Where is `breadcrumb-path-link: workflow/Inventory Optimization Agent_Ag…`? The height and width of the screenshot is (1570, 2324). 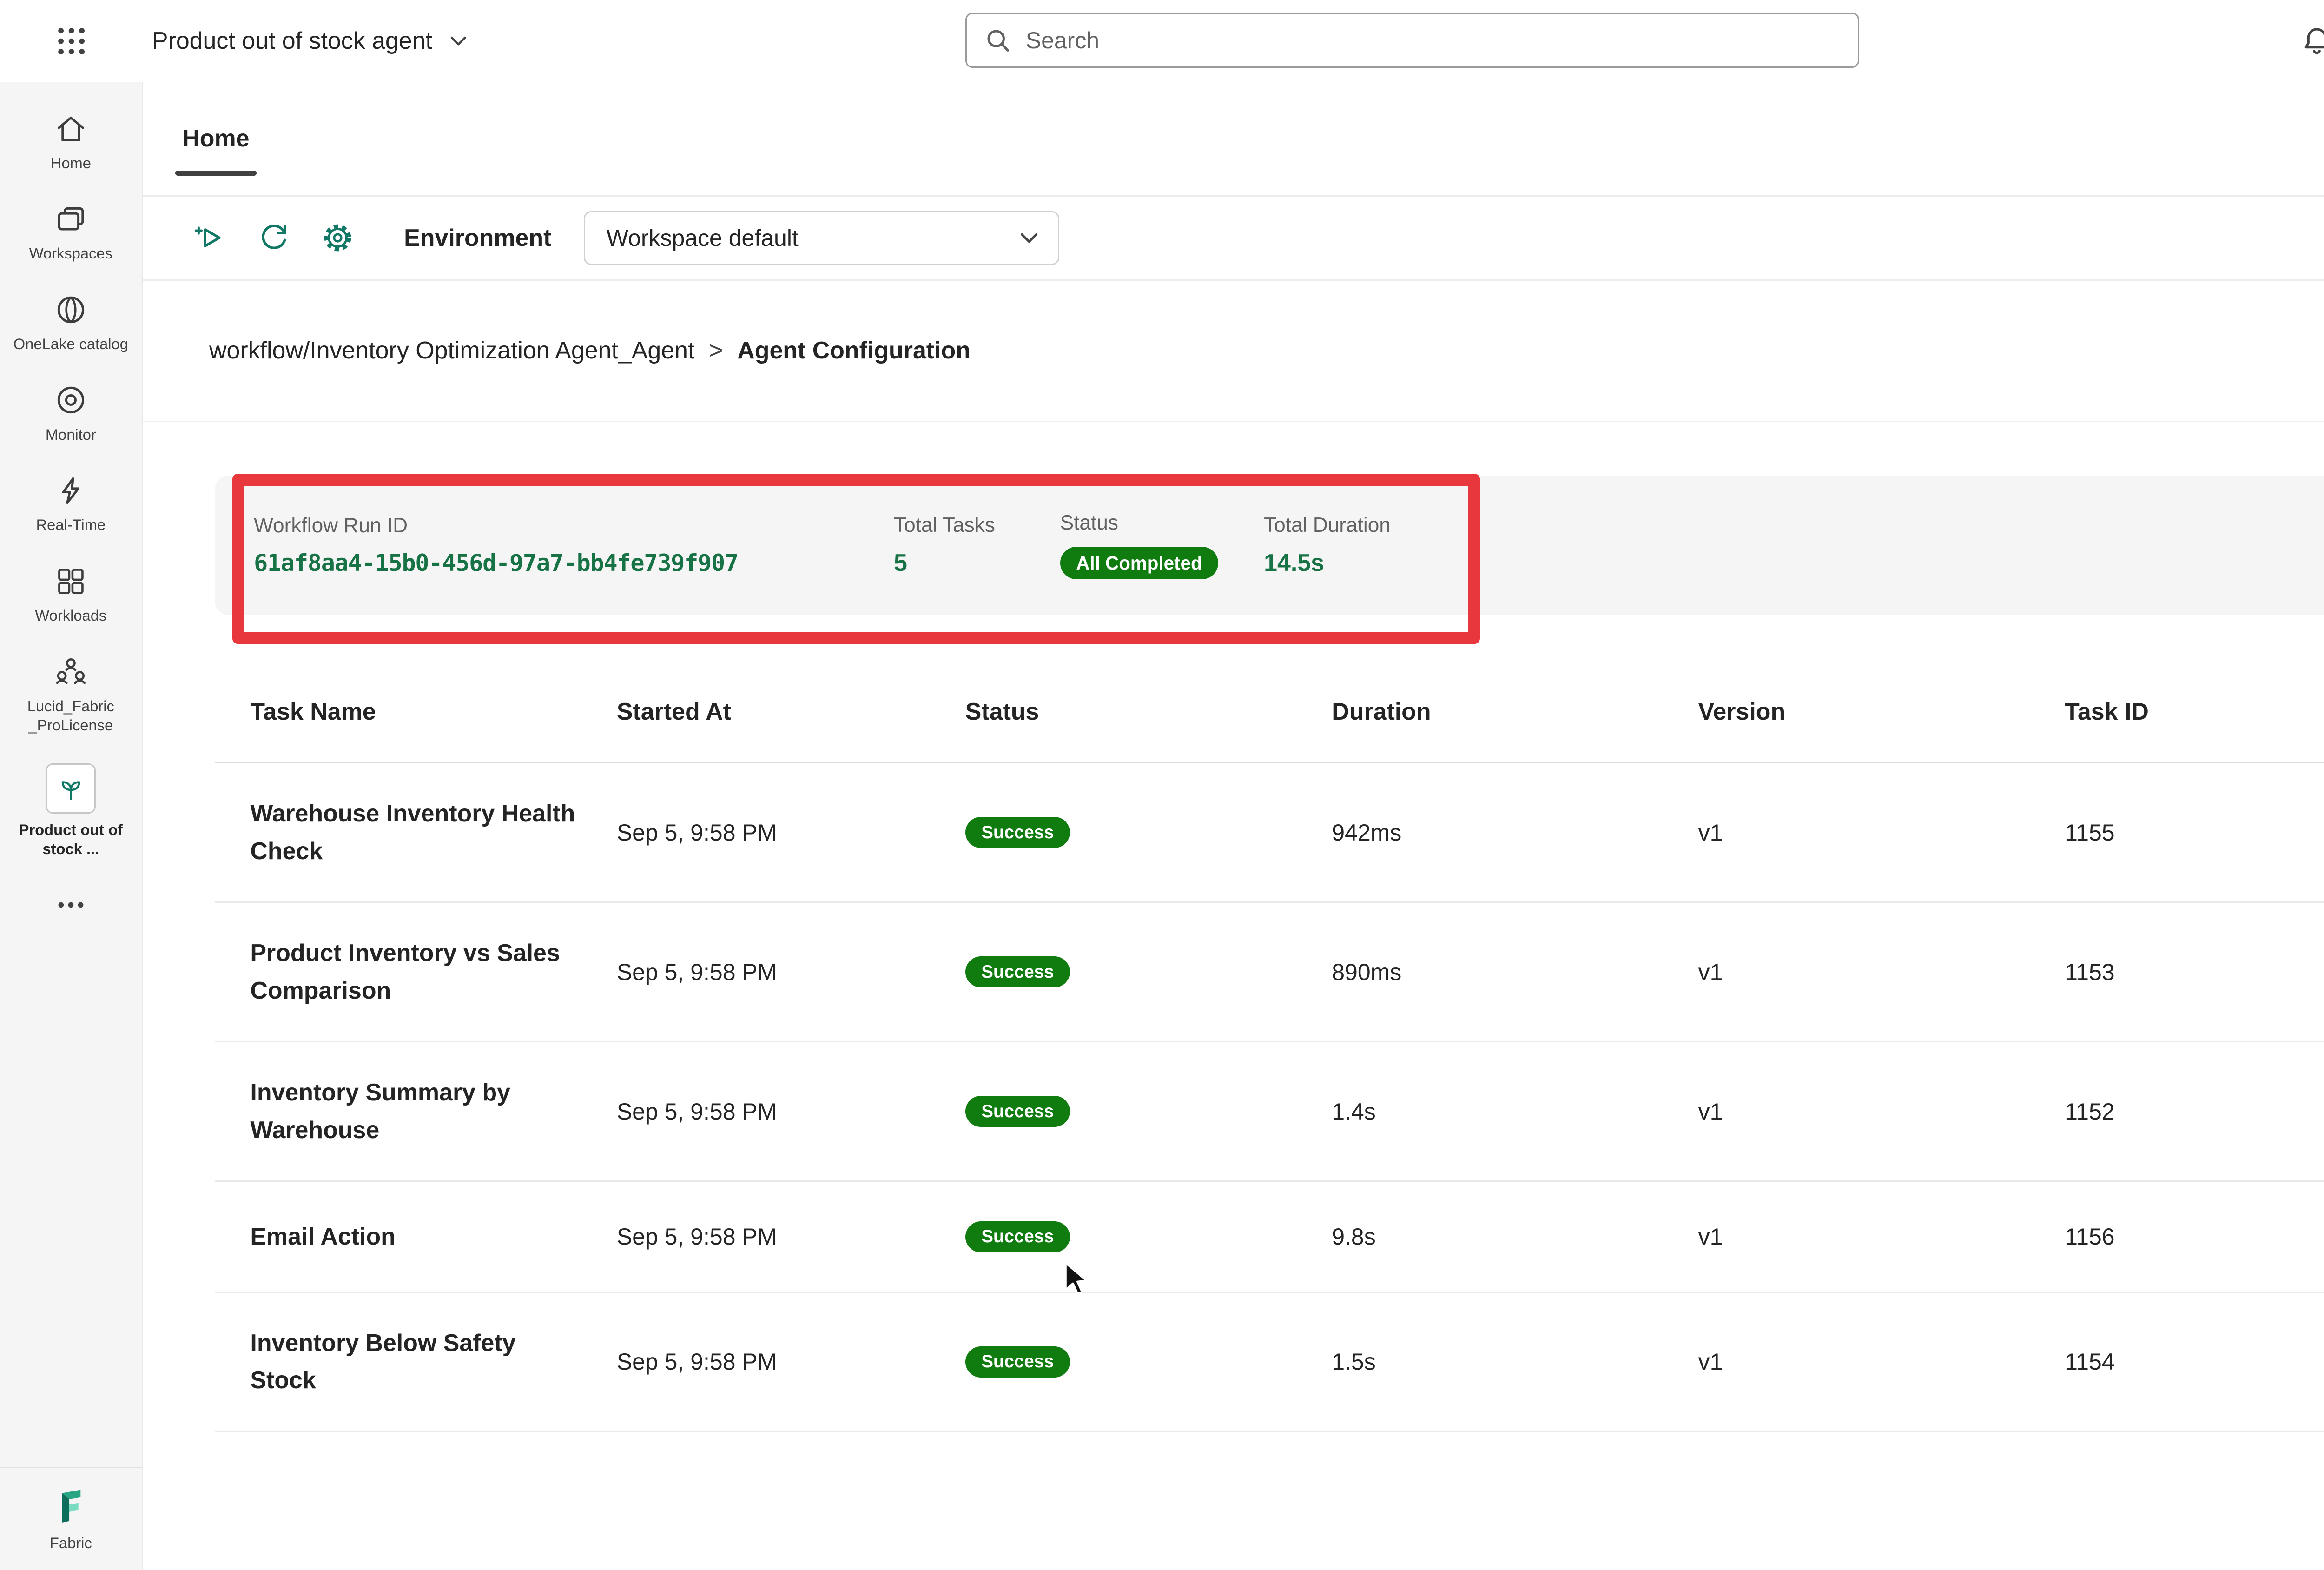
breadcrumb-path-link: workflow/Inventory Optimization Agent_Ag… is located at coordinates (451, 350).